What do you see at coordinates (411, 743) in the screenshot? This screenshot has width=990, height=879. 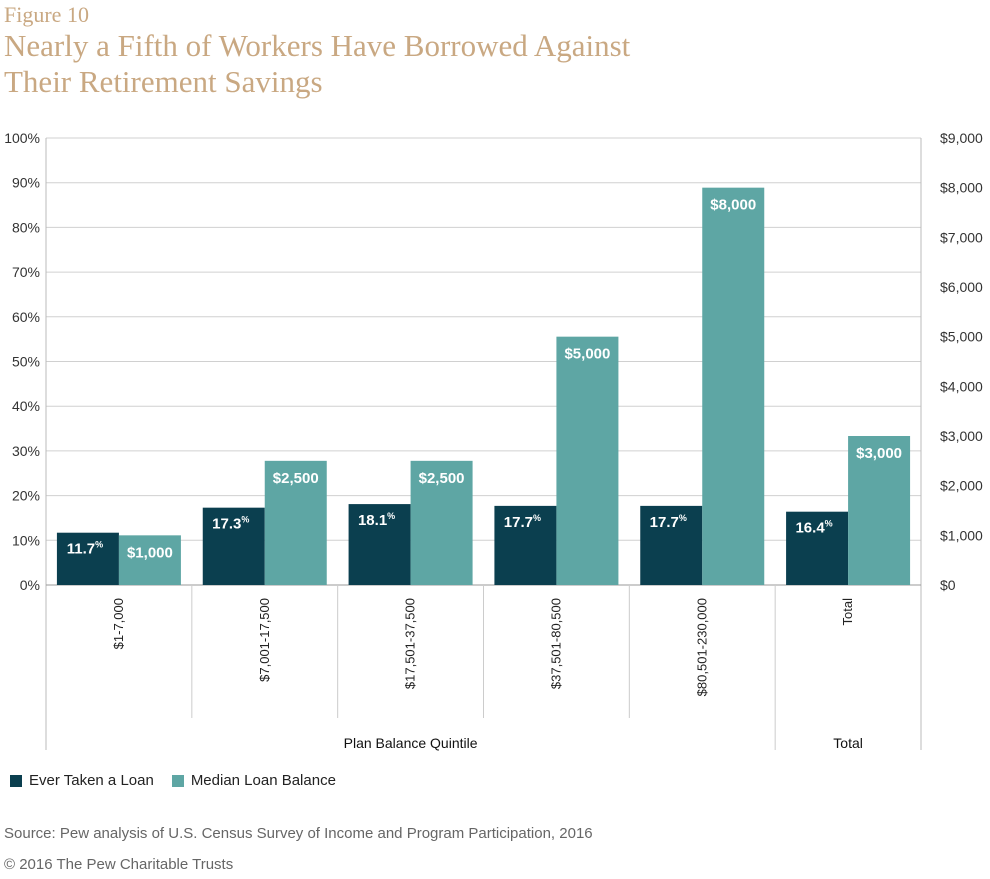 I see `x-group-label: Plan Balance Quintile` at bounding box center [411, 743].